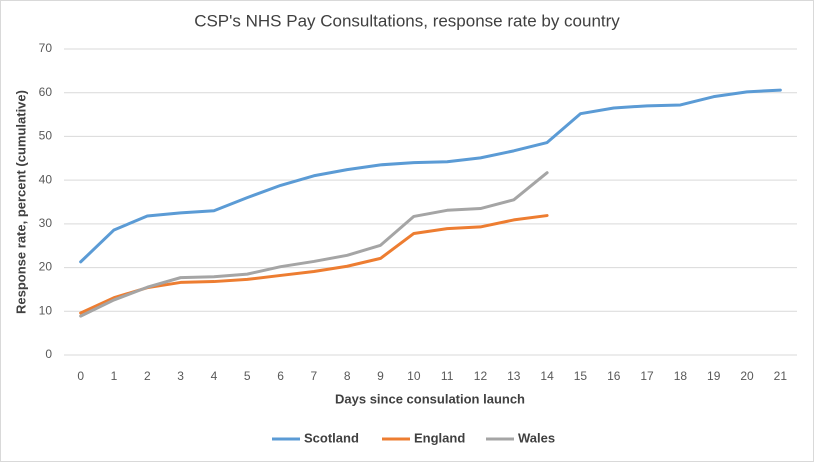  Describe the element at coordinates (747, 376) in the screenshot. I see `x-tick-label: 20` at that location.